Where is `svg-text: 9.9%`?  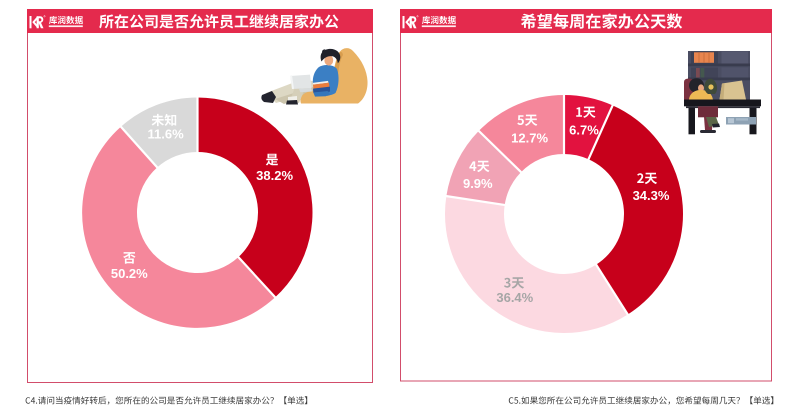 svg-text: 9.9% is located at coordinates (478, 183).